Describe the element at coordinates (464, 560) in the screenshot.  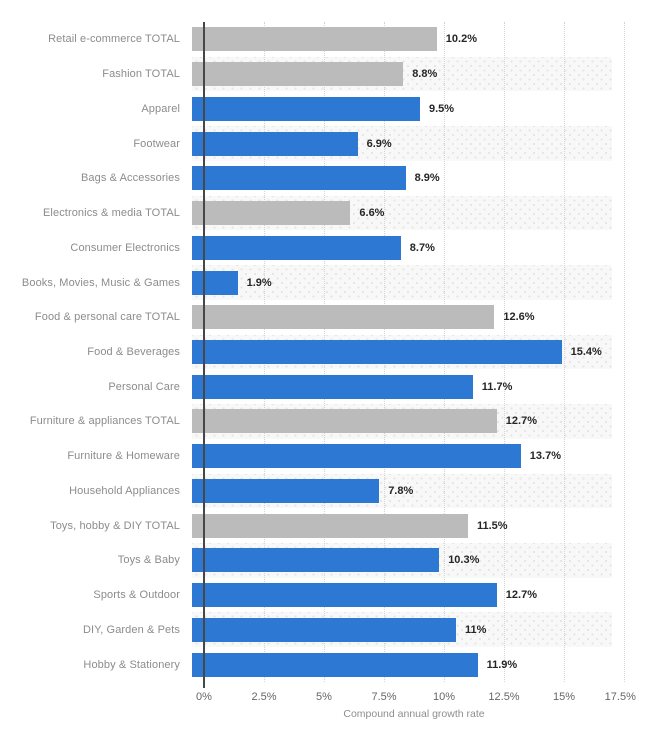
I see `value-label: 10.3%` at that location.